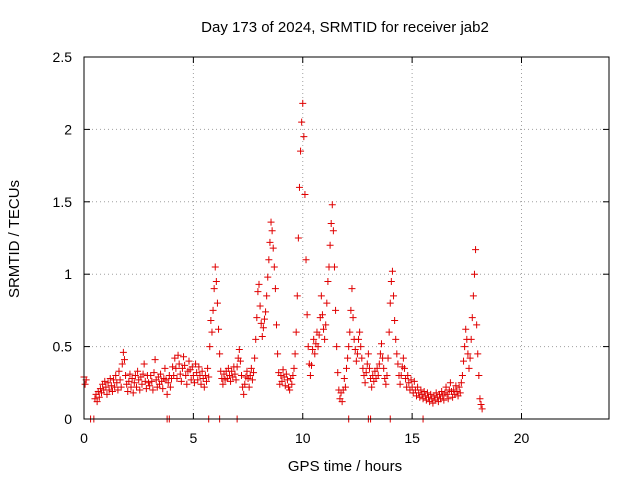 The height and width of the screenshot is (480, 640). What do you see at coordinates (345, 466) in the screenshot?
I see `x-axis-title: GPS time / hours` at bounding box center [345, 466].